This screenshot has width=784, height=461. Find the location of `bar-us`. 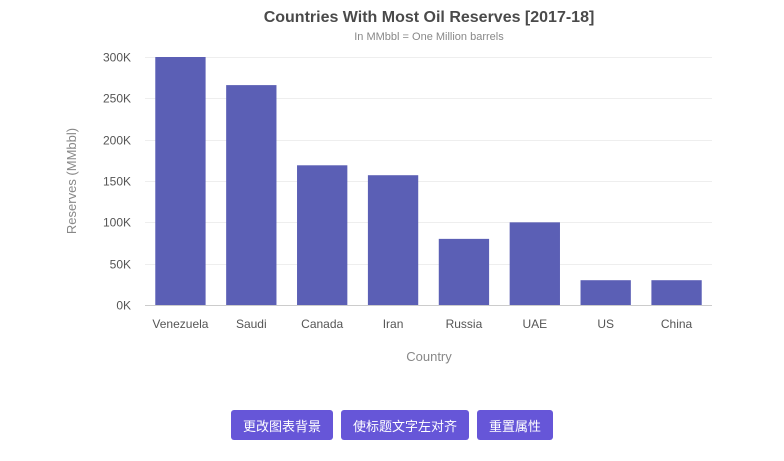

bar-us is located at coordinates (605, 292).